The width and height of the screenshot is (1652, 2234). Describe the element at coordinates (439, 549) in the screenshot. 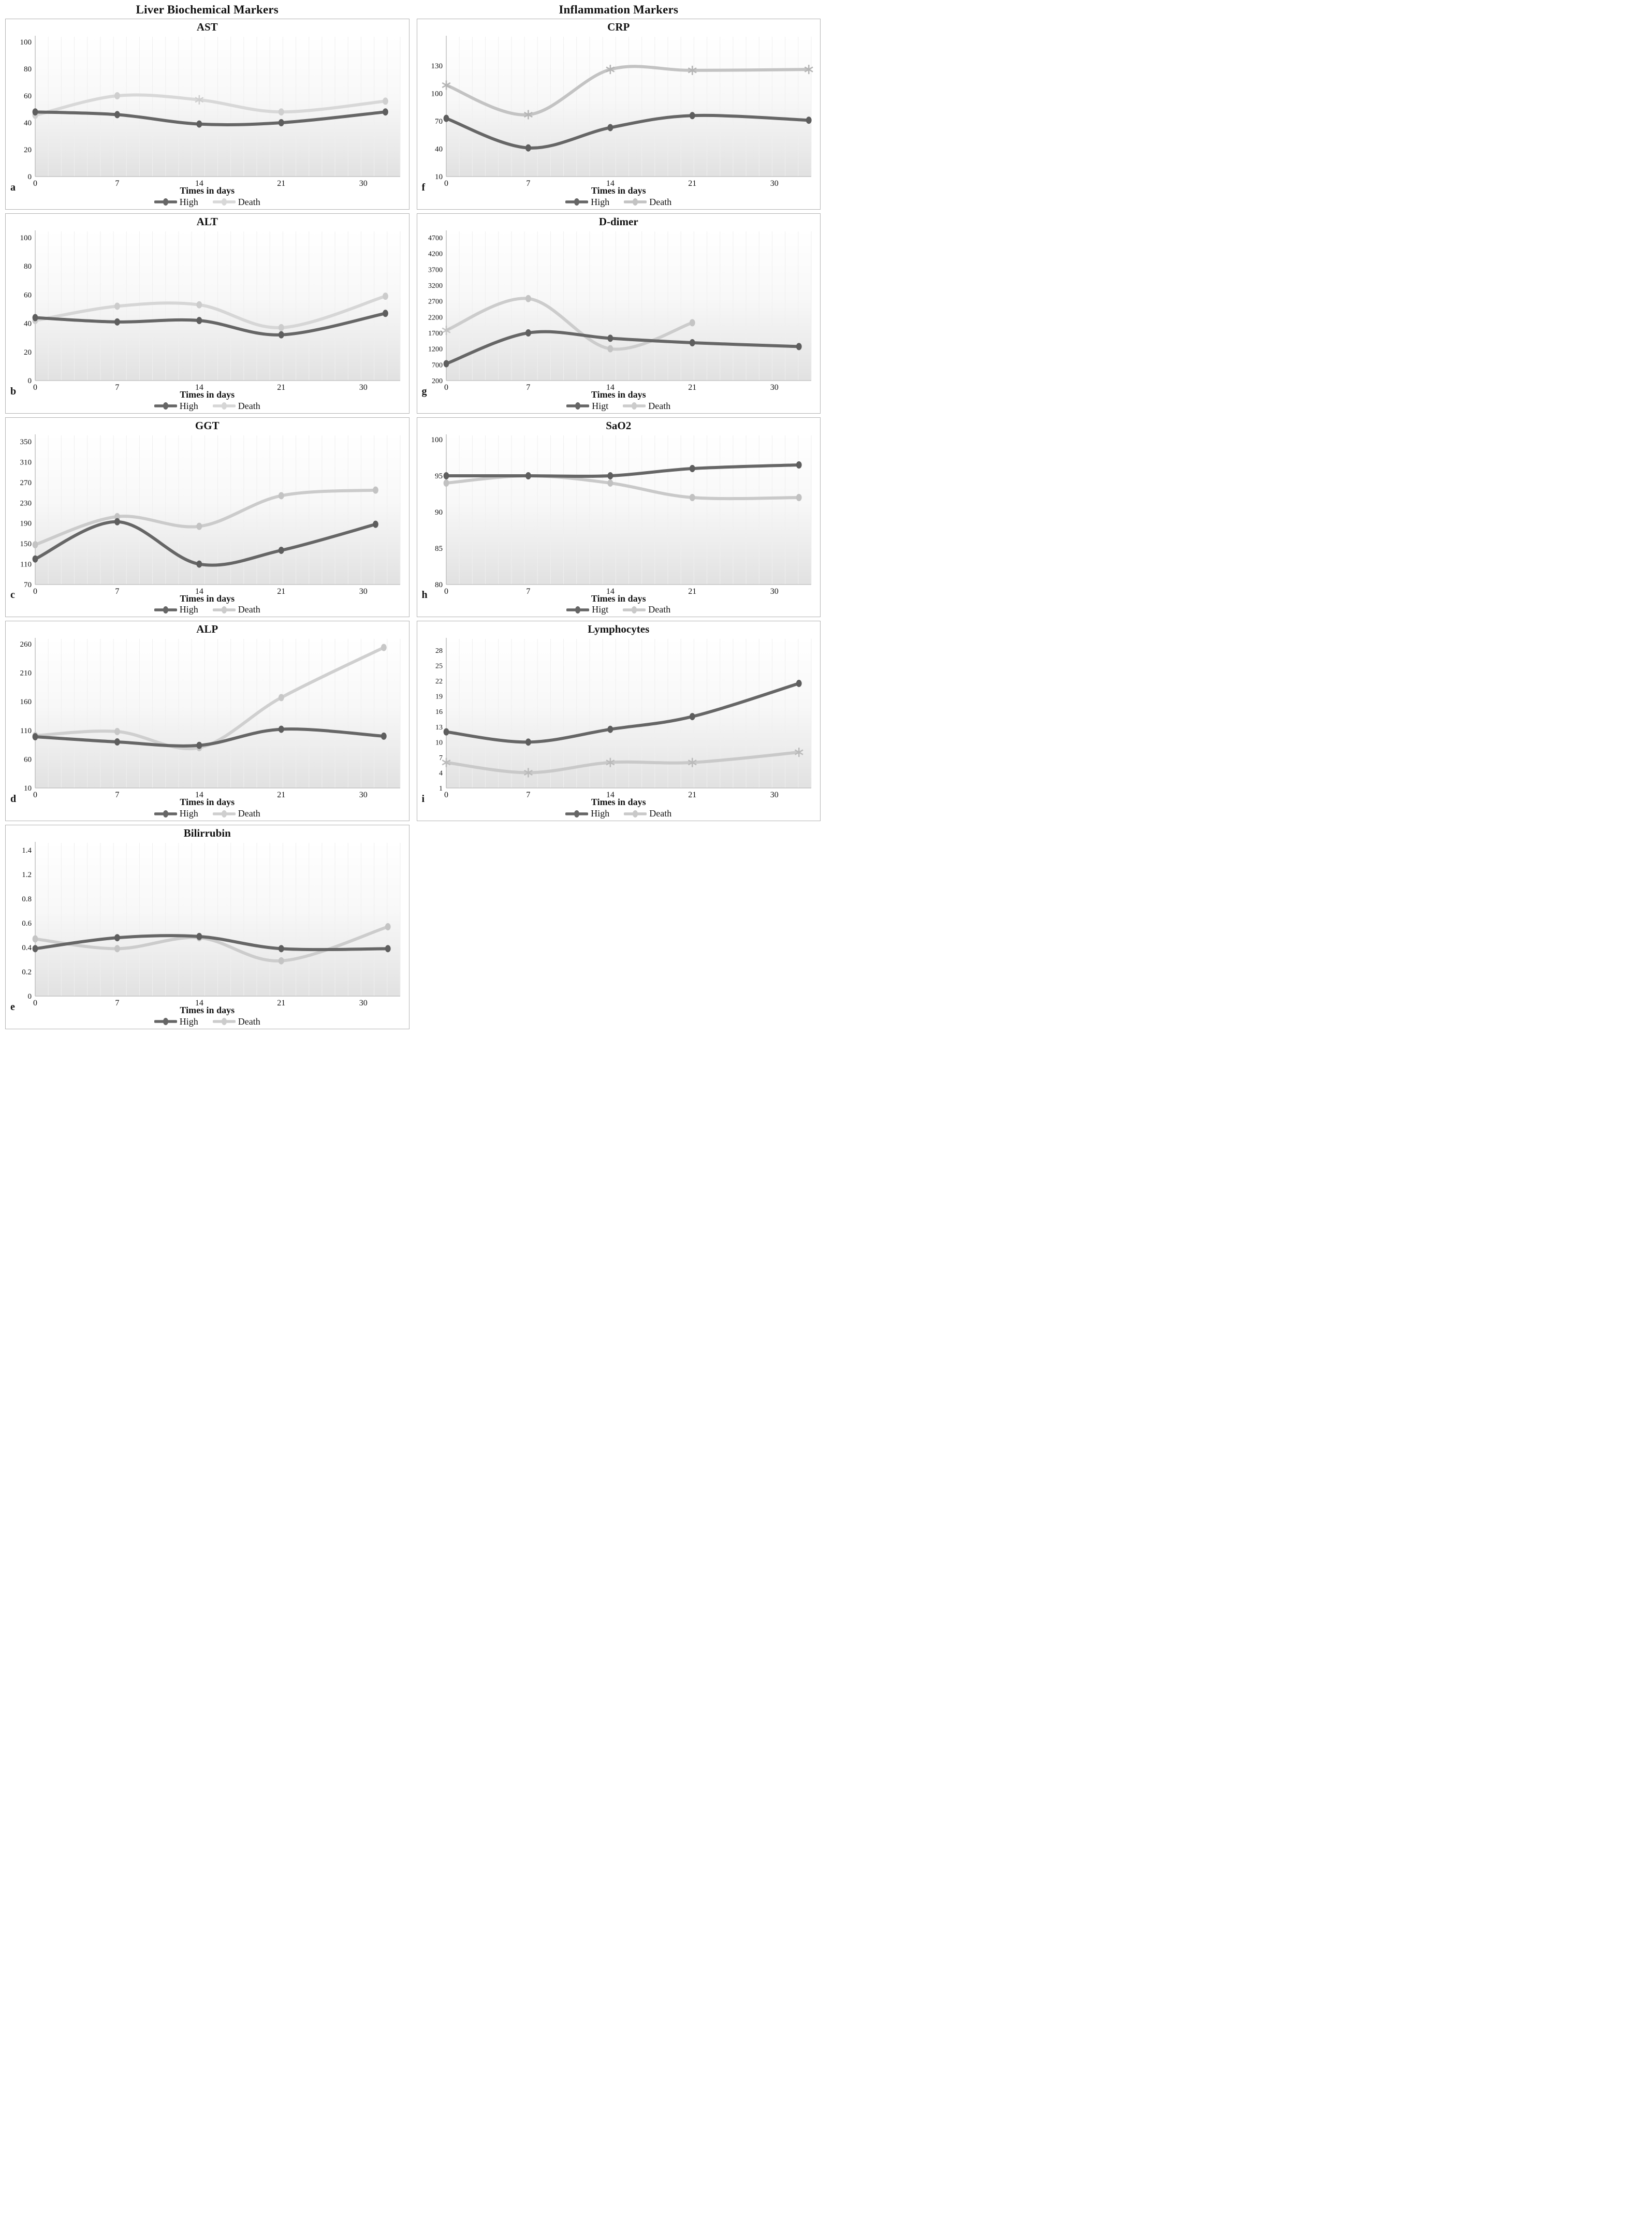

I see `svg-text: 85` at that location.